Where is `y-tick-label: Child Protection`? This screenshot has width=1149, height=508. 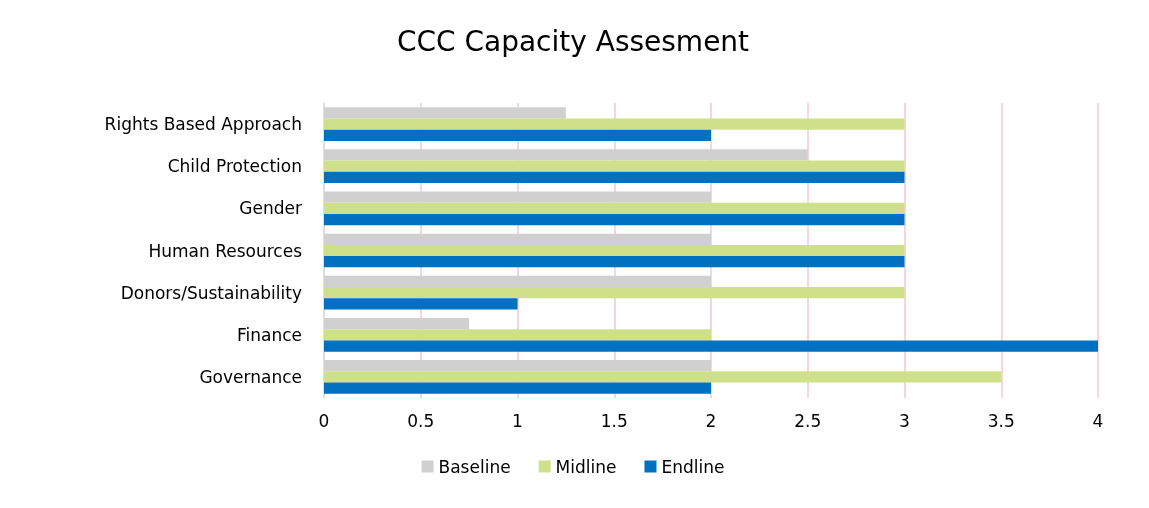 y-tick-label: Child Protection is located at coordinates (234, 166).